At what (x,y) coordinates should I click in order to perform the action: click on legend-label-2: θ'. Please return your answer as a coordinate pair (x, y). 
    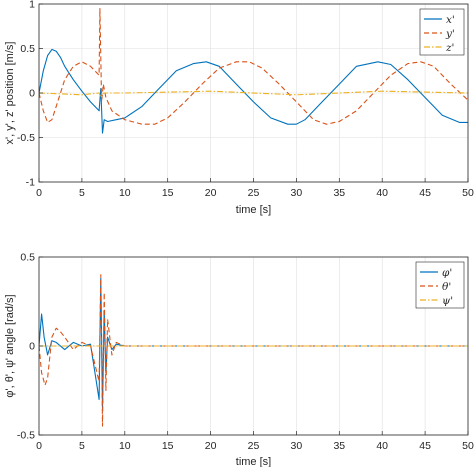
    Looking at the image, I should click on (446, 287).